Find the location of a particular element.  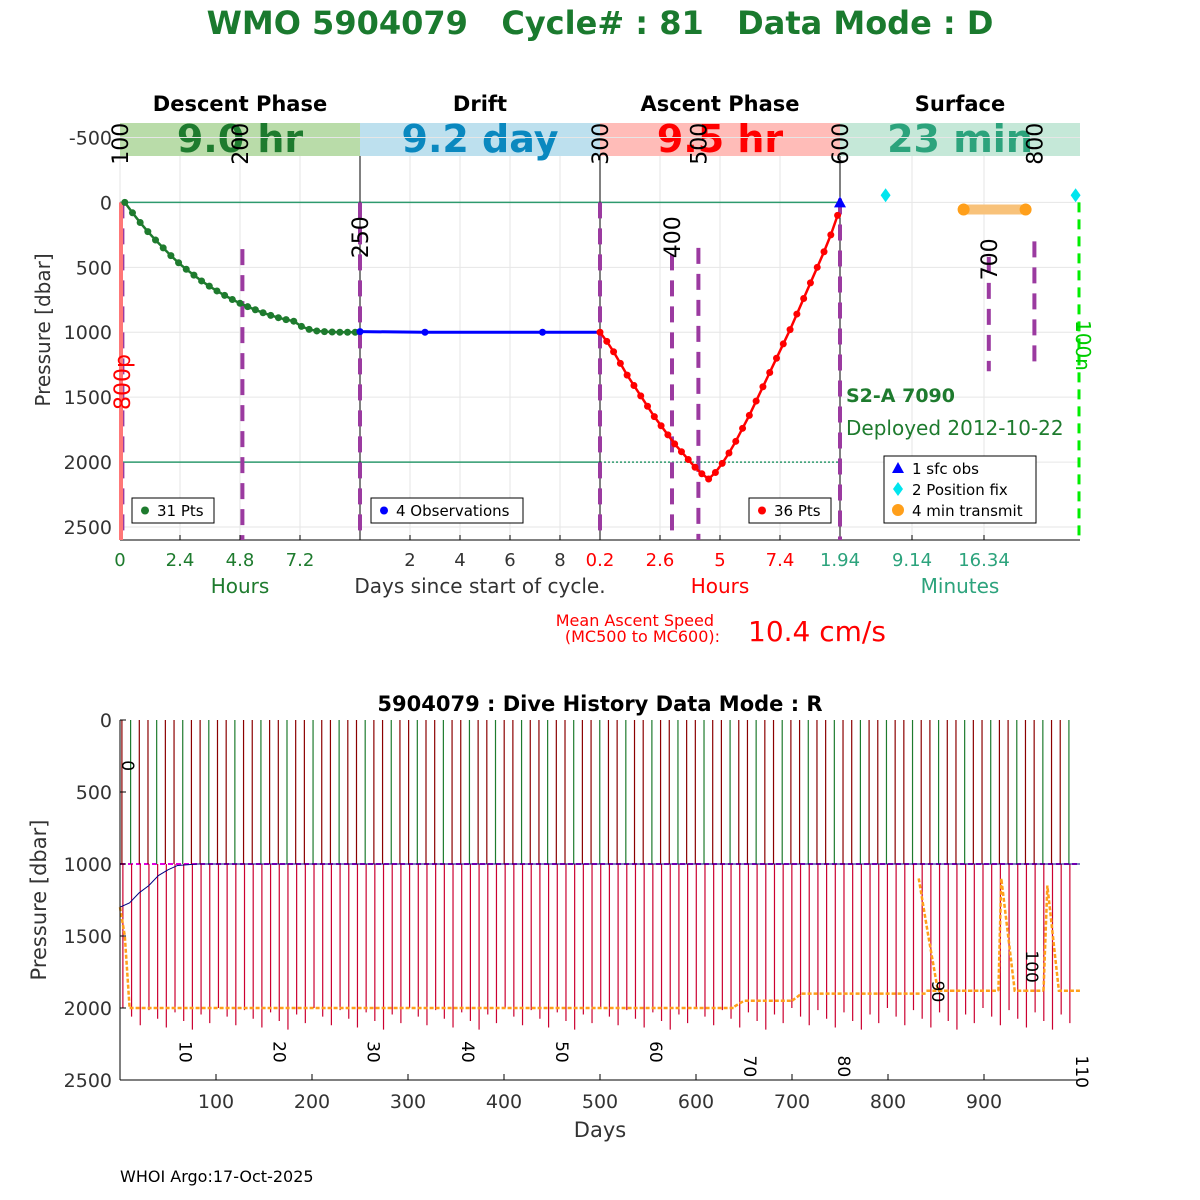

mission-code-label: 300 is located at coordinates (601, 144).